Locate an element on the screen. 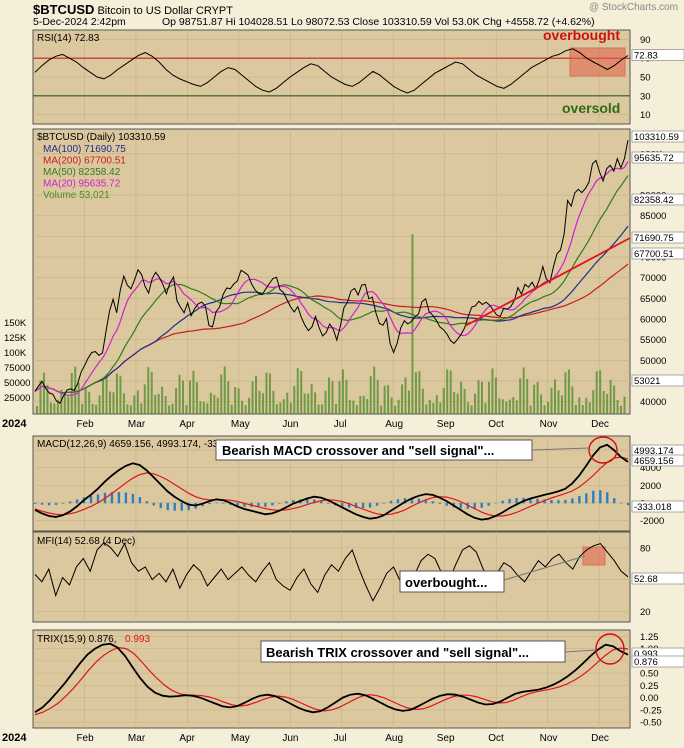 The height and width of the screenshot is (748, 684). trix-tick-label: -0.25 is located at coordinates (651, 710).